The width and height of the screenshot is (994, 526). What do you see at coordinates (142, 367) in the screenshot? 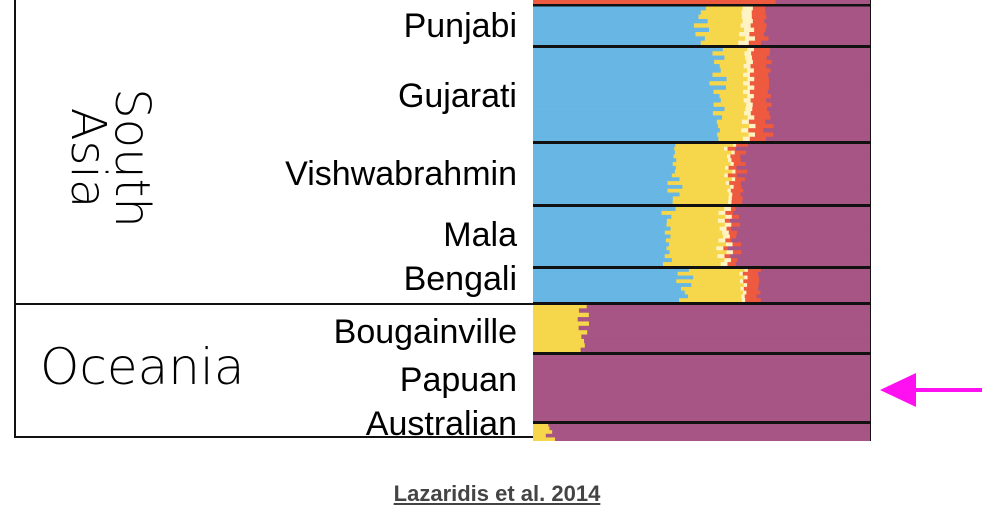
I see `region-label-oceania: Oceania` at bounding box center [142, 367].